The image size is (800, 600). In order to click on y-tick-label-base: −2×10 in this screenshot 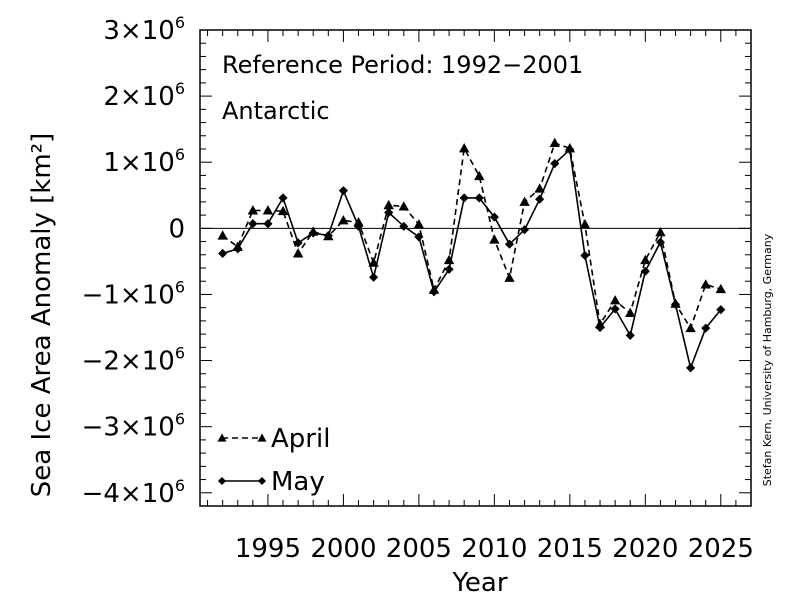, I will do `click(128, 362)`.